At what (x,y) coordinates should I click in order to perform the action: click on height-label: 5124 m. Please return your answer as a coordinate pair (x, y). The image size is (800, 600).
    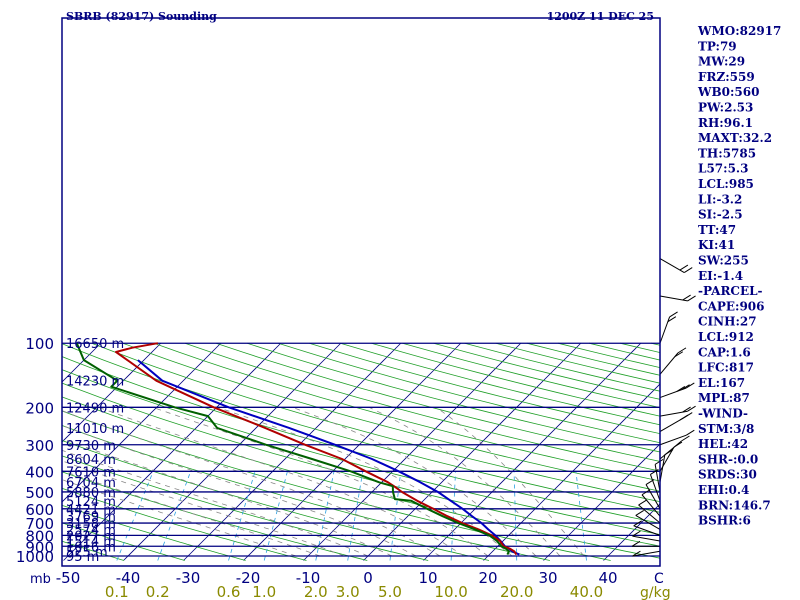
    Looking at the image, I should click on (91, 502).